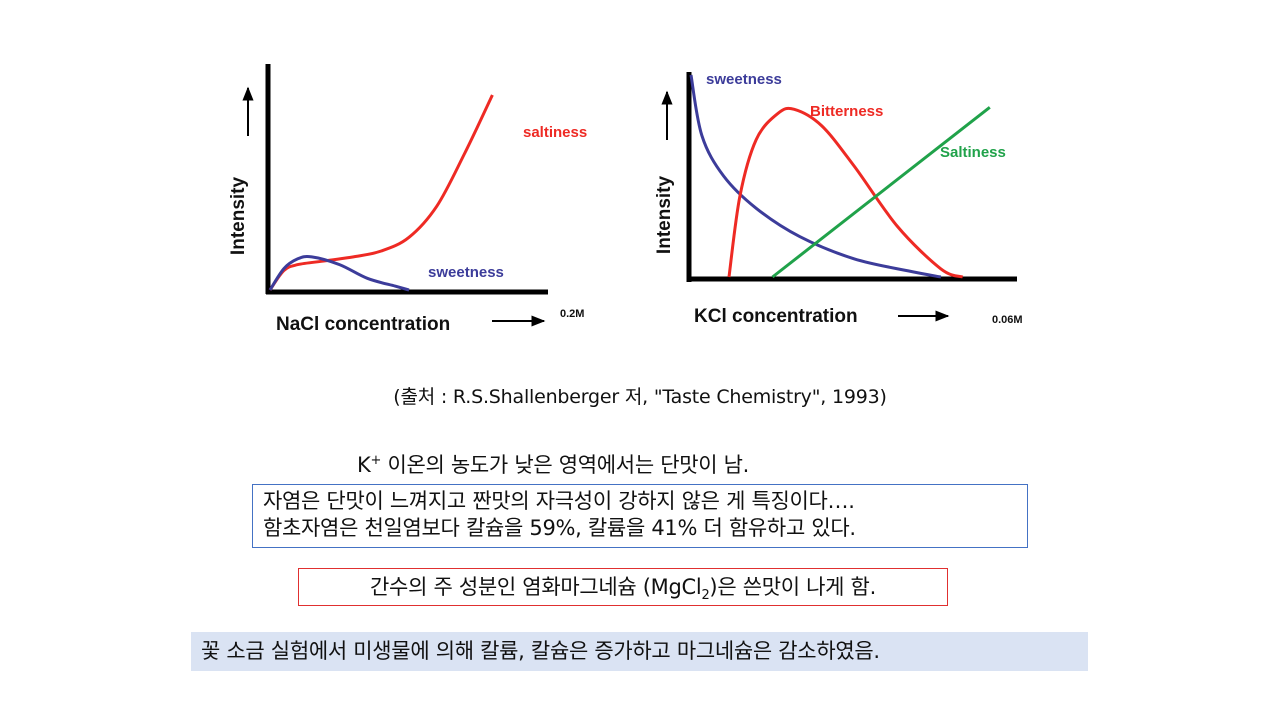 This screenshot has height=720, width=1280. I want to click on kcl-y-axis-label: Intensity, so click(664, 215).